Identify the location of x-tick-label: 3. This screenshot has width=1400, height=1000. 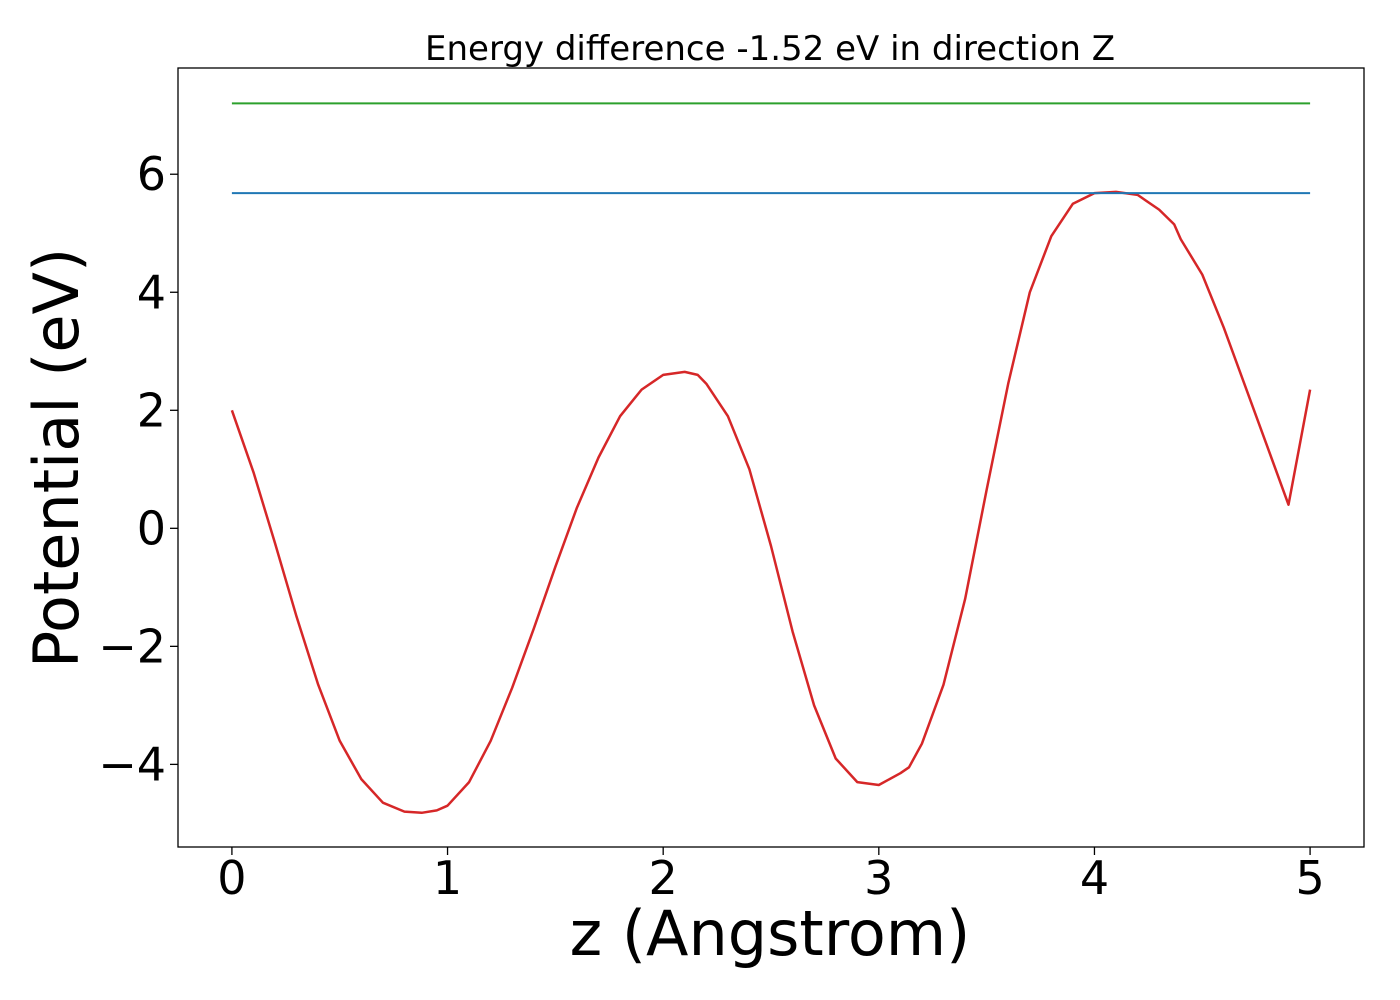
(878, 878).